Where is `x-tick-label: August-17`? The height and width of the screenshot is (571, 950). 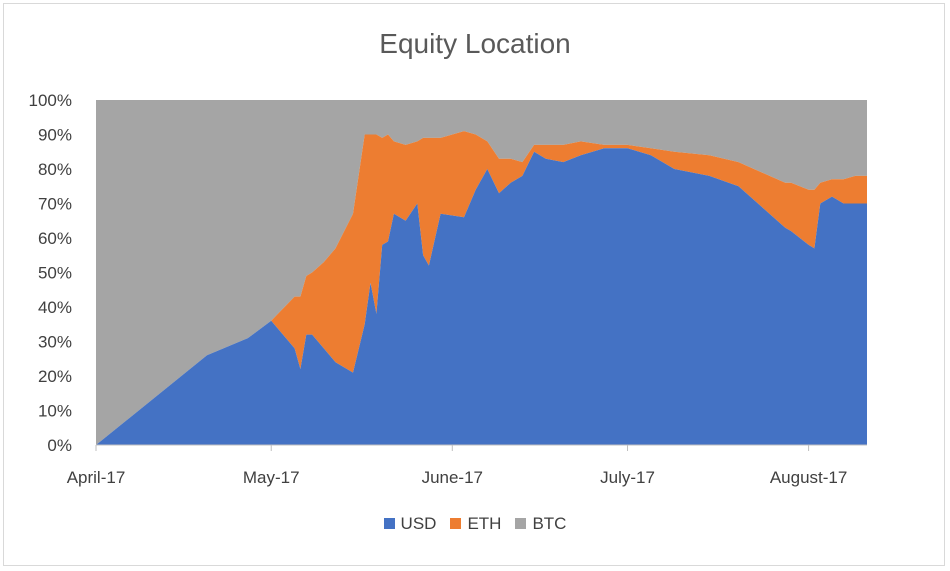 x-tick-label: August-17 is located at coordinates (809, 477).